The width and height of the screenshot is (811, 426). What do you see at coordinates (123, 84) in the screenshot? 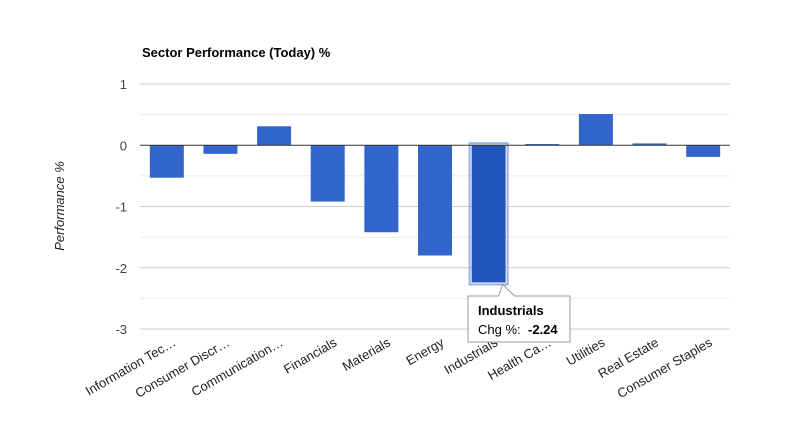
I see `y-tick-label: 1` at bounding box center [123, 84].